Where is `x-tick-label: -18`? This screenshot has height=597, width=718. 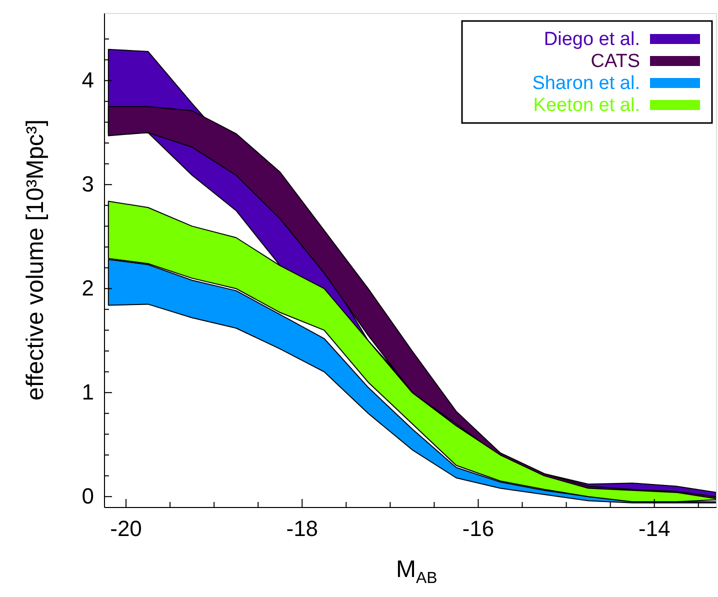
x-tick-label: -18 is located at coordinates (302, 528).